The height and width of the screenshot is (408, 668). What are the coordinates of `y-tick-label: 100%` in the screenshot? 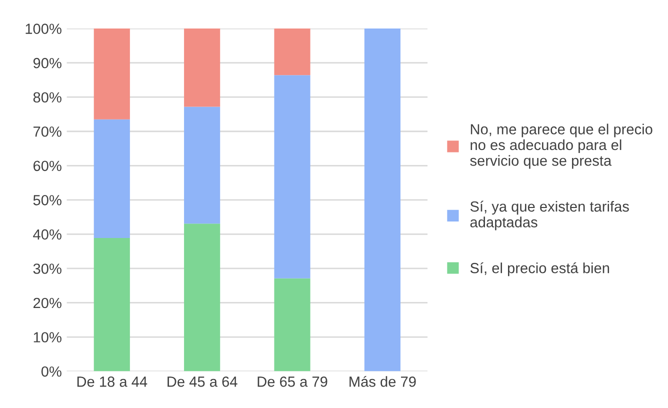 It's located at (44, 29).